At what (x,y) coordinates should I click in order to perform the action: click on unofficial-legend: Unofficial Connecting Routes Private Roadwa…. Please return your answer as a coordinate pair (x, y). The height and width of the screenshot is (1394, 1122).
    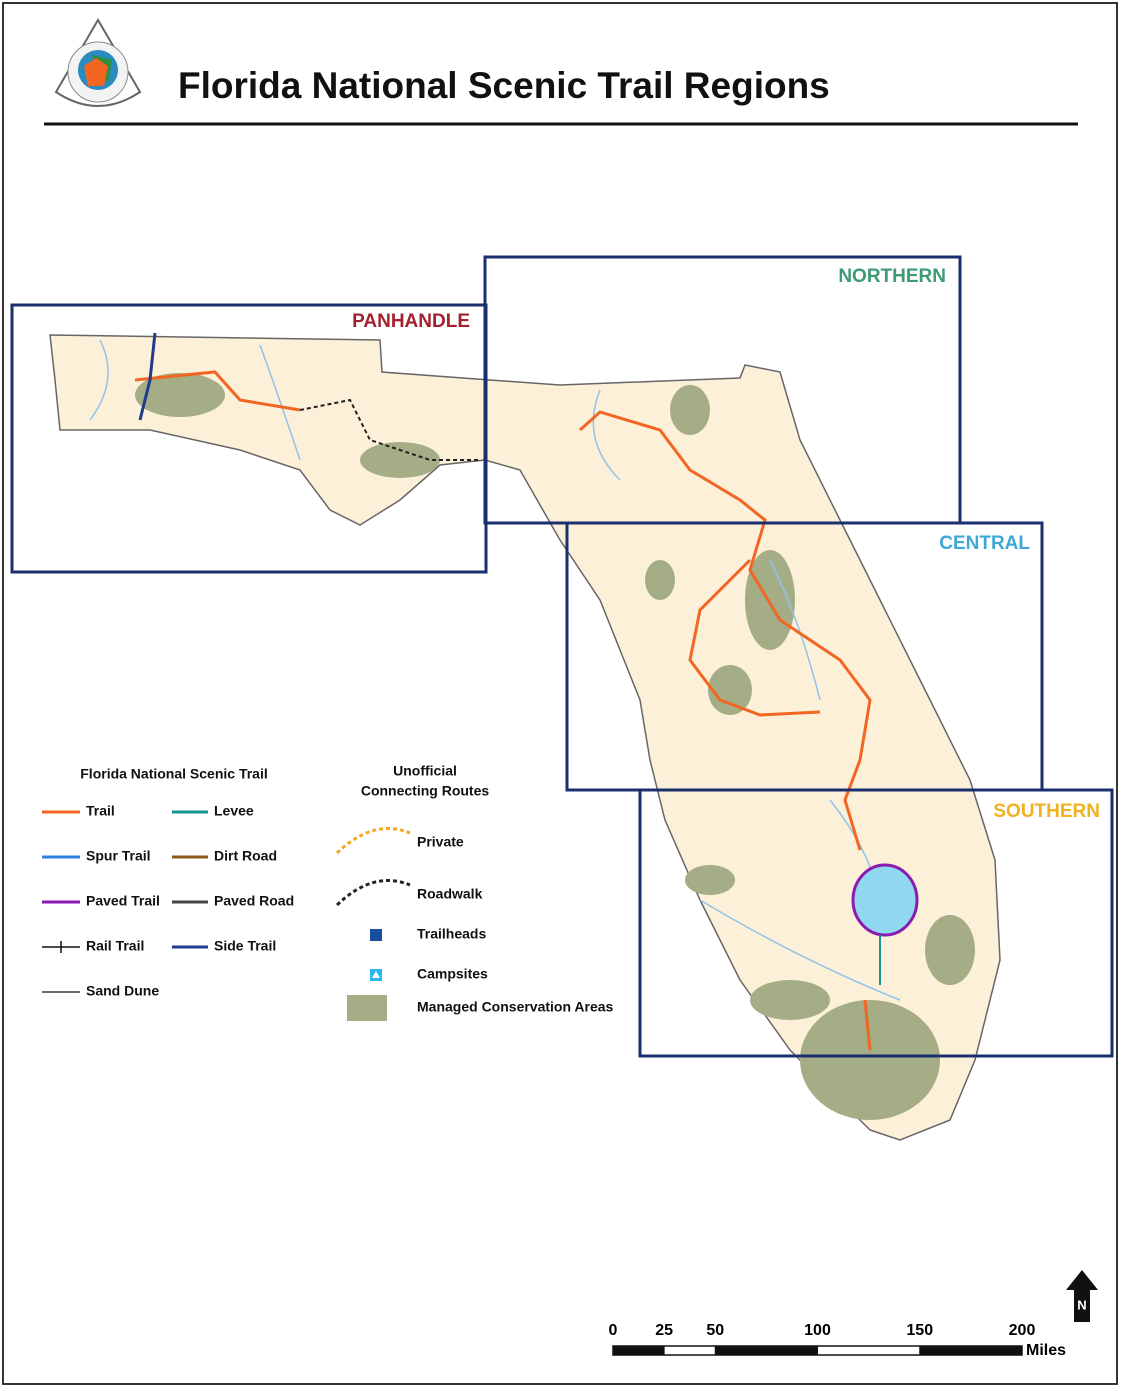
    Looking at the image, I should click on (474, 892).